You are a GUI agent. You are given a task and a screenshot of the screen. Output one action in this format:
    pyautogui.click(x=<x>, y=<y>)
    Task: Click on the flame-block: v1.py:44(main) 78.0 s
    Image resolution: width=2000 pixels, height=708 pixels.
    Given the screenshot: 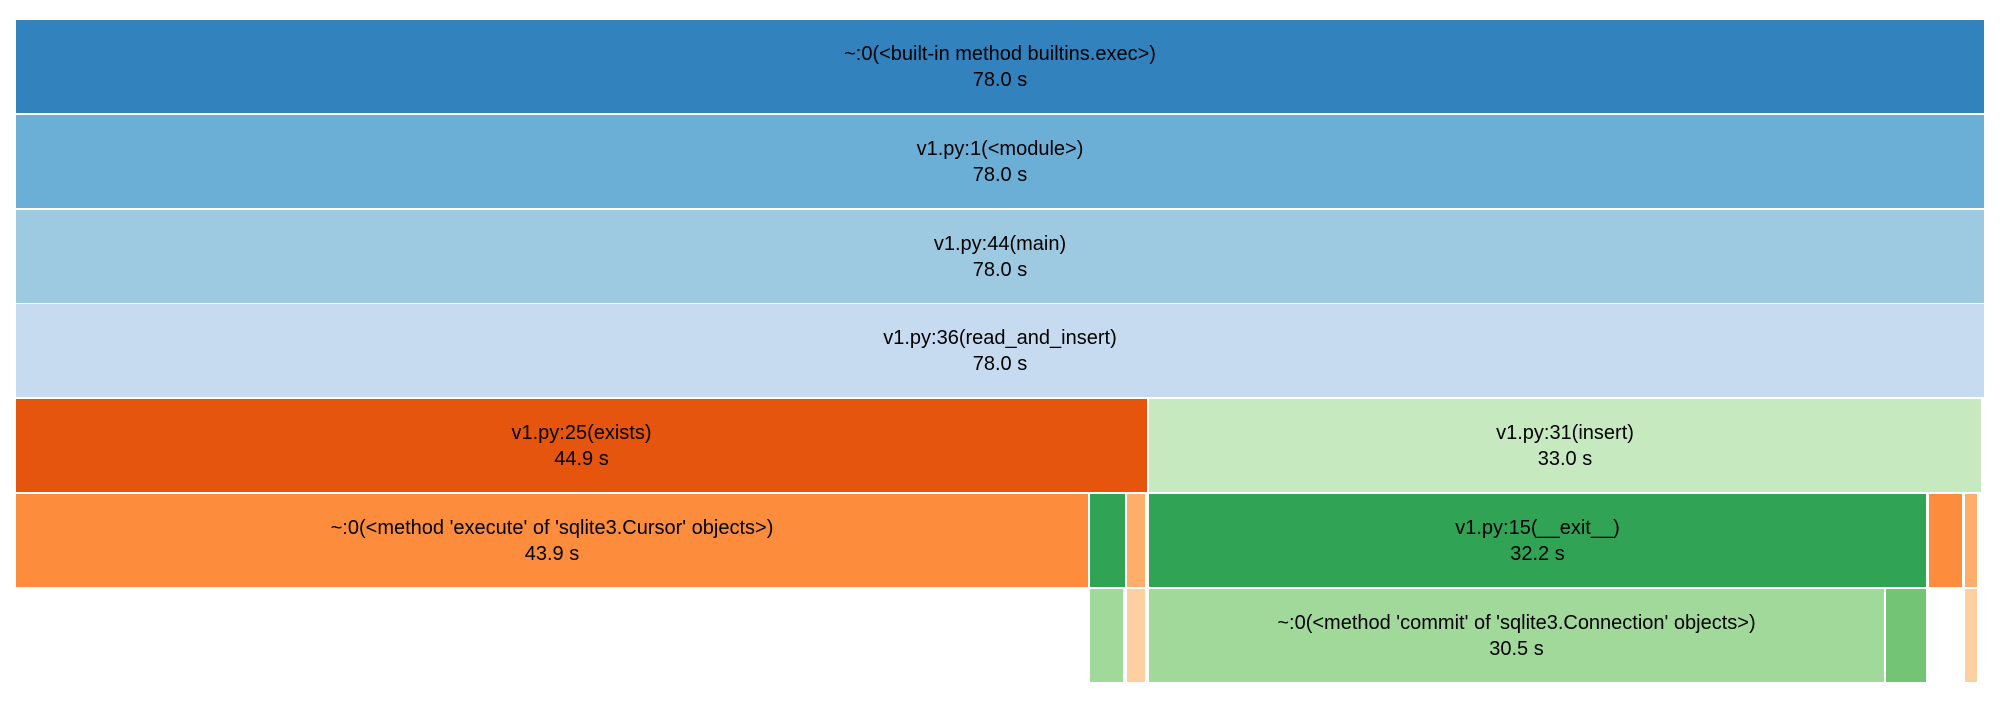 What is the action you would take?
    pyautogui.click(x=1000, y=256)
    